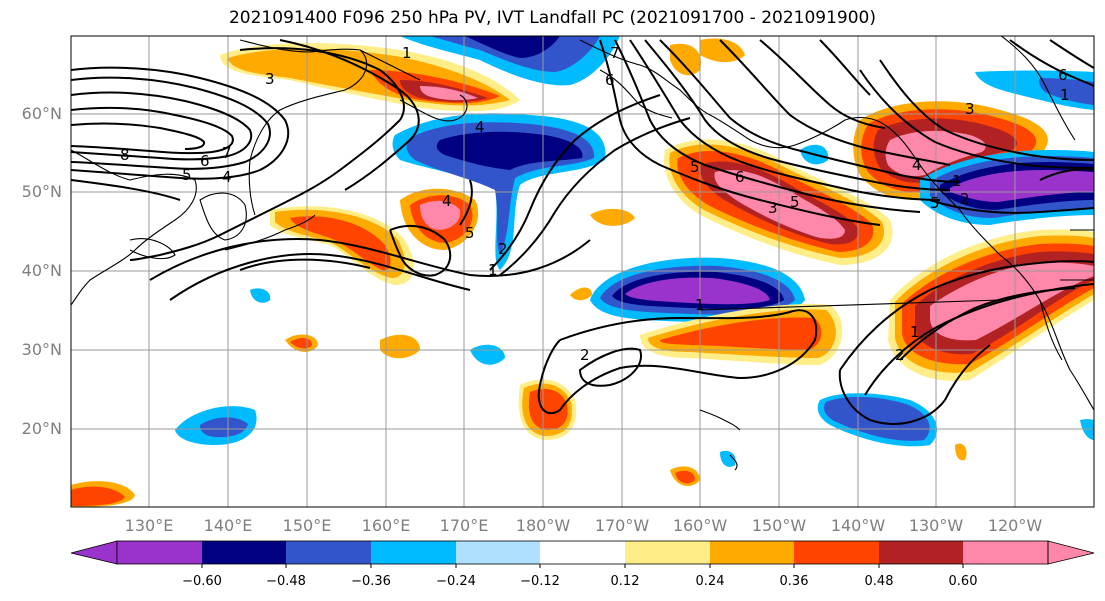  I want to click on lon-label: 160°W, so click(700, 525).